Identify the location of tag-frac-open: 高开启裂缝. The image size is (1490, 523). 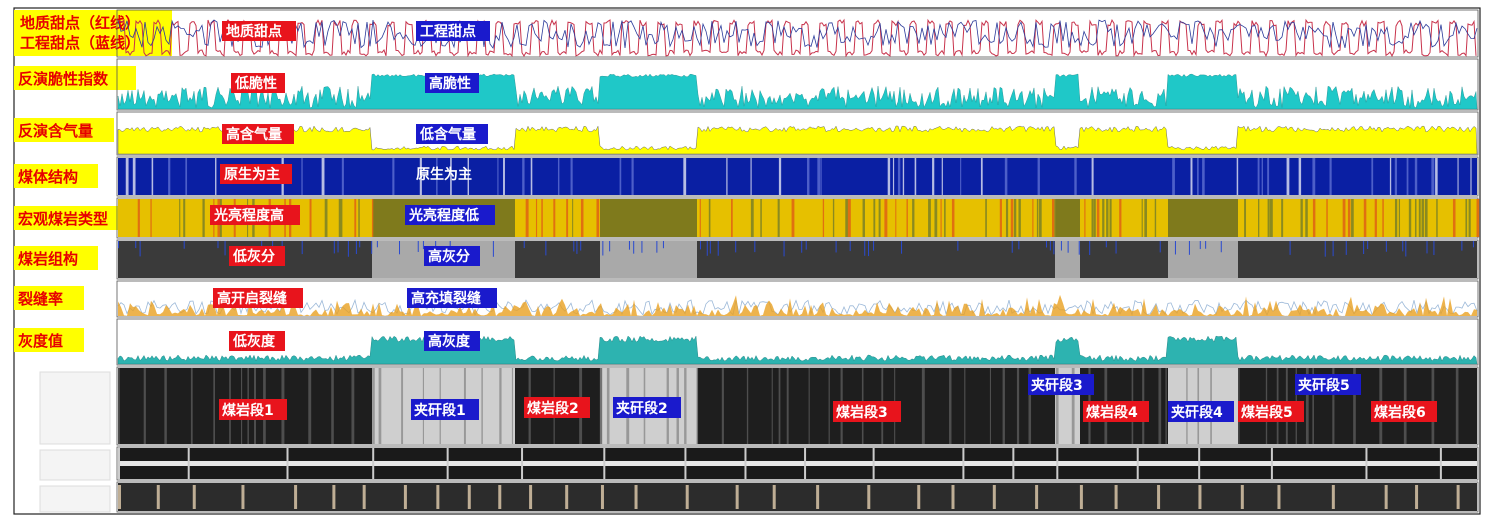
(252, 298).